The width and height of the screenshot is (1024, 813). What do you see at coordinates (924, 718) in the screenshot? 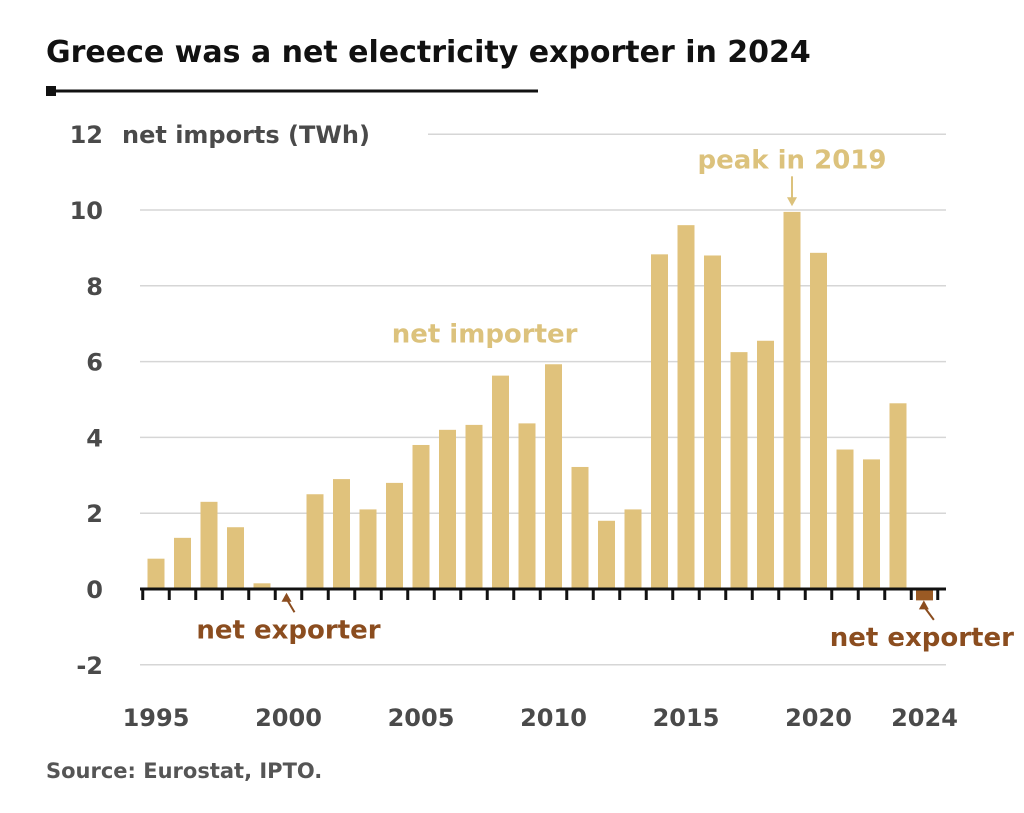
I see `x-tick-label: 2024` at bounding box center [924, 718].